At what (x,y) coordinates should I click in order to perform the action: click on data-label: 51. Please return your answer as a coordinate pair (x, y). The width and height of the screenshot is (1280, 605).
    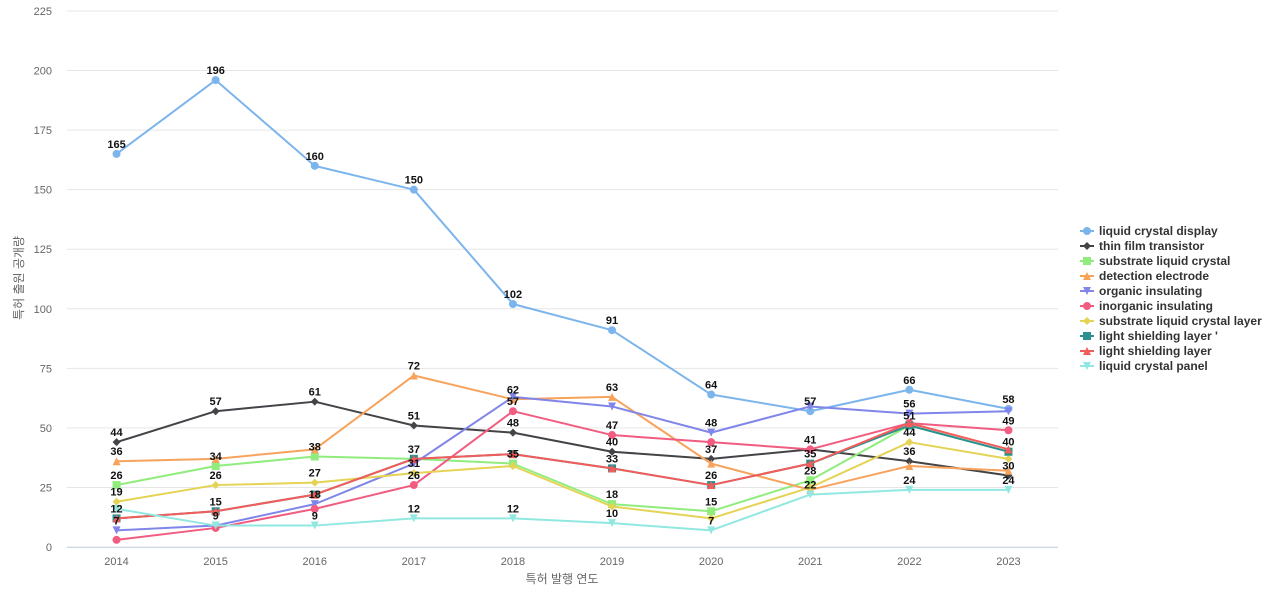
    Looking at the image, I should click on (909, 417).